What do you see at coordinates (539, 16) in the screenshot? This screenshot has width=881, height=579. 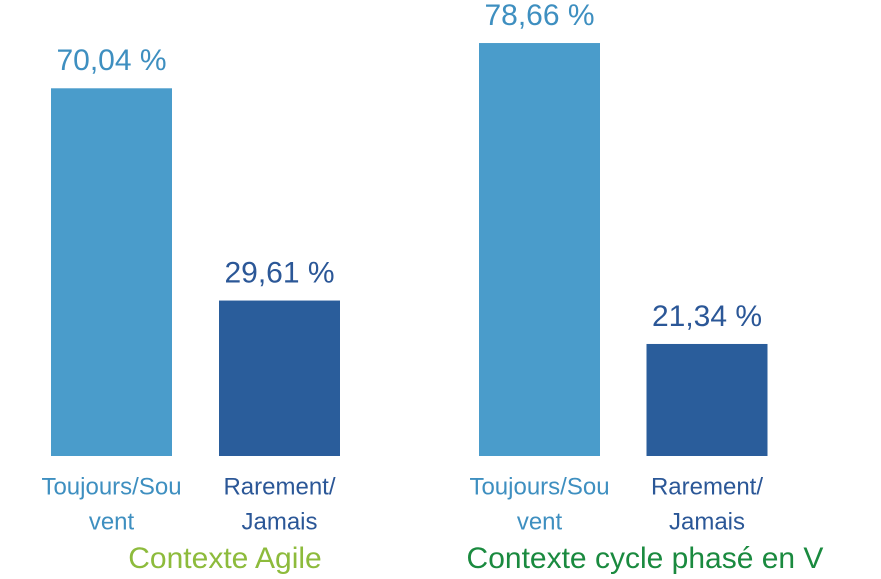 I see `value-label: 78,66 %` at bounding box center [539, 16].